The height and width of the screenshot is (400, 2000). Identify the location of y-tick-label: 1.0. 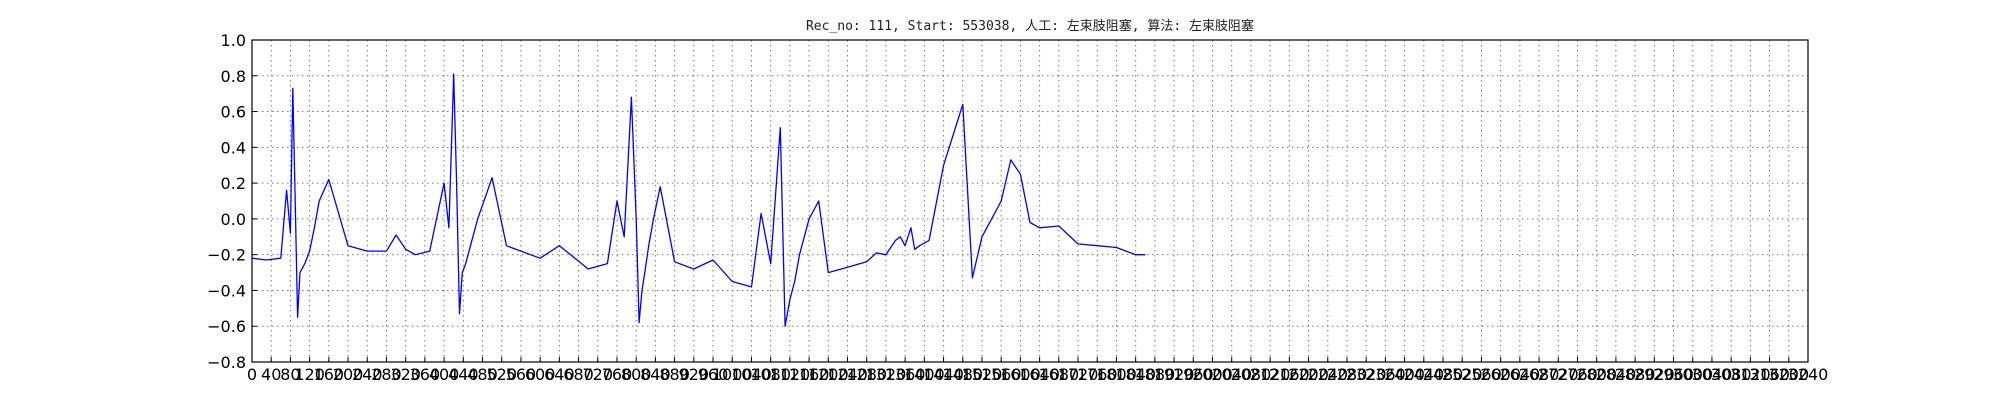
(233, 40).